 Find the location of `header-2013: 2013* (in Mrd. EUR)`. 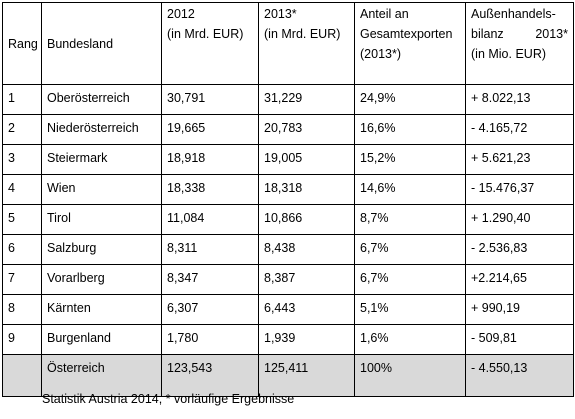

header-2013: 2013* (in Mrd. EUR) is located at coordinates (306, 43).